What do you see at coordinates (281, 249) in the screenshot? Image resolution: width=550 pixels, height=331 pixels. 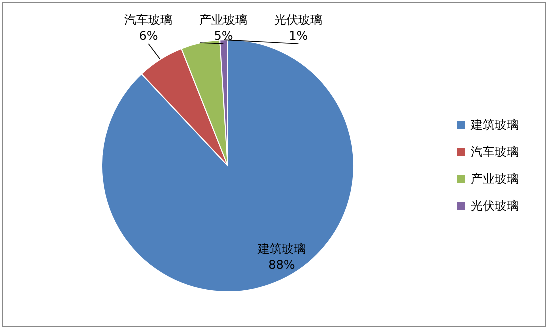 I see `slice-label: 建筑玻璃` at bounding box center [281, 249].